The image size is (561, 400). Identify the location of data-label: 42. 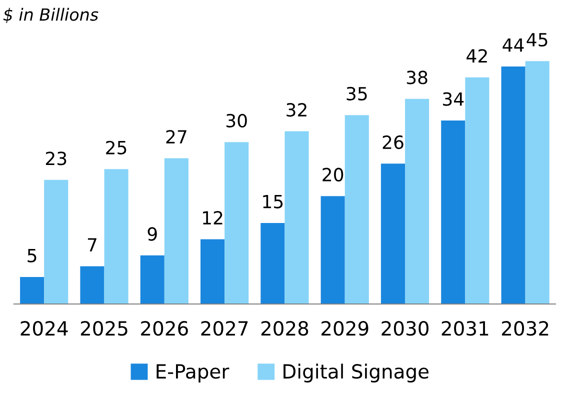
(476, 55).